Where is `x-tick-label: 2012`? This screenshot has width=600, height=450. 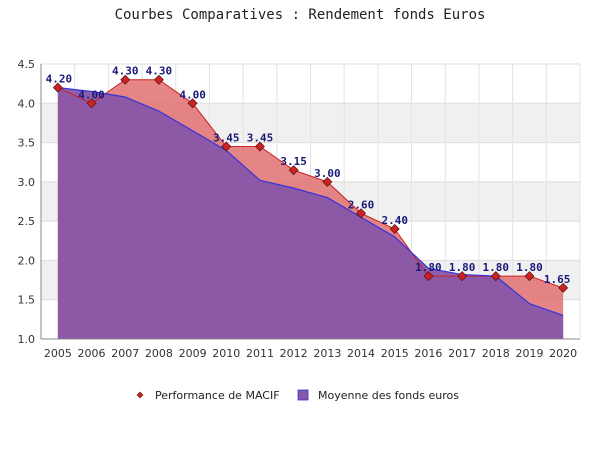 x-tick-label: 2012 is located at coordinates (294, 353).